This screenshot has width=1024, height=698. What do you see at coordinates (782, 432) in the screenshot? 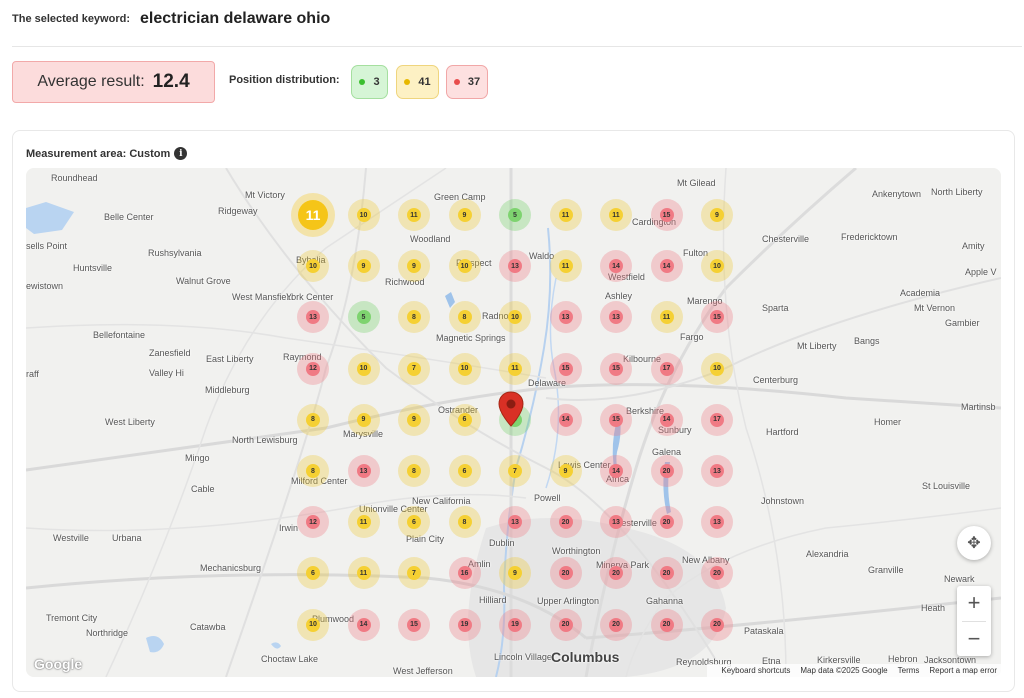
I see `town-label: Hartford` at bounding box center [782, 432].